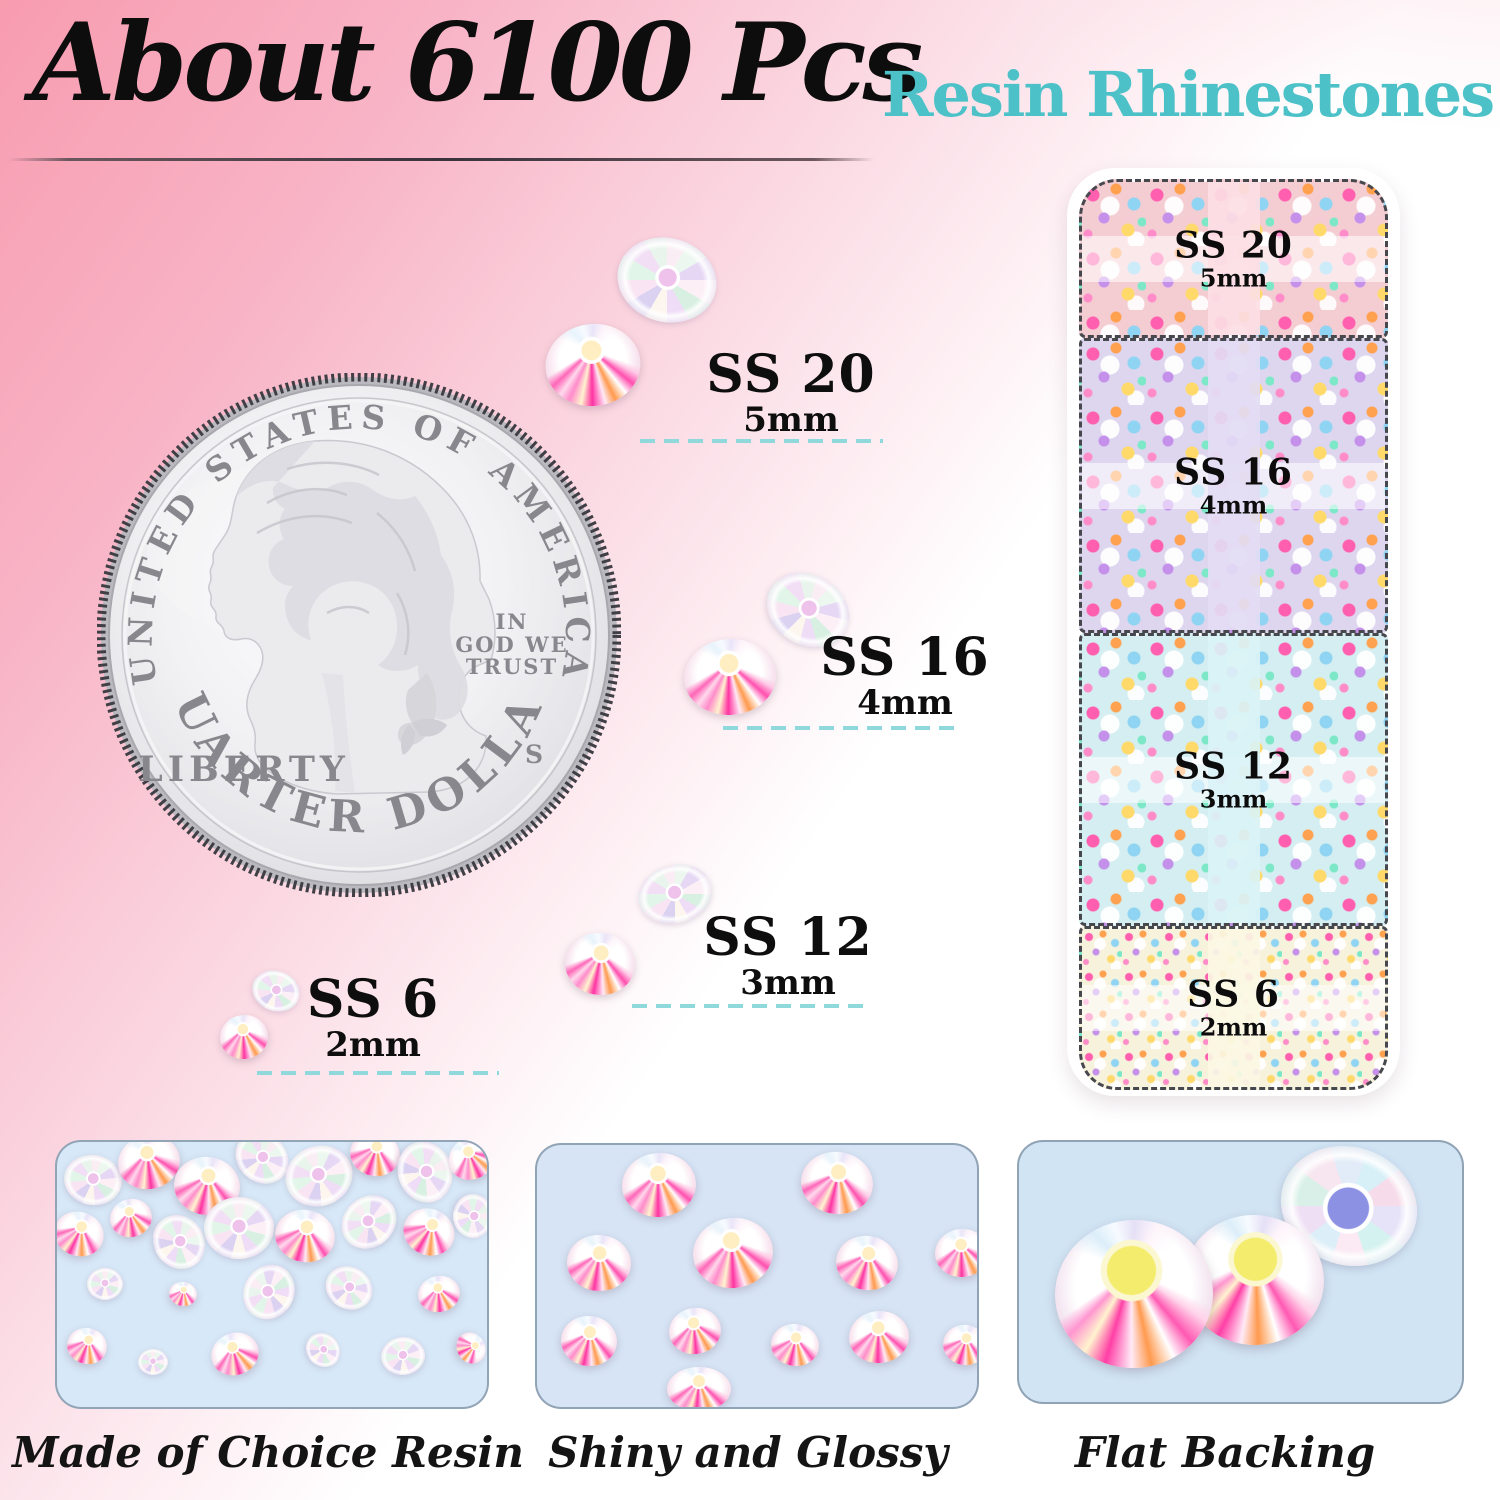 Image resolution: width=1500 pixels, height=1500 pixels. What do you see at coordinates (352, 617) in the screenshot?
I see `washington-bust` at bounding box center [352, 617].